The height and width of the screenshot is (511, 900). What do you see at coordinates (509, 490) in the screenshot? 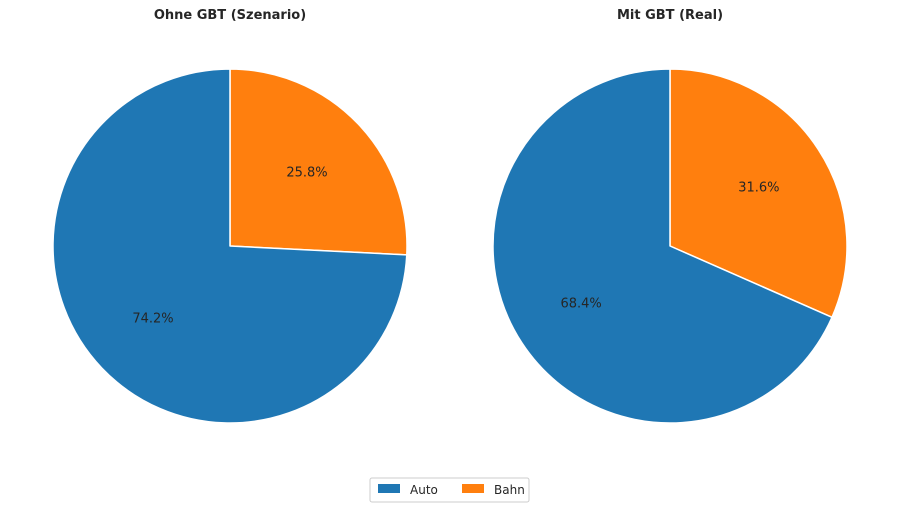
I see `legend-label-bahn: Bahn` at bounding box center [509, 490].